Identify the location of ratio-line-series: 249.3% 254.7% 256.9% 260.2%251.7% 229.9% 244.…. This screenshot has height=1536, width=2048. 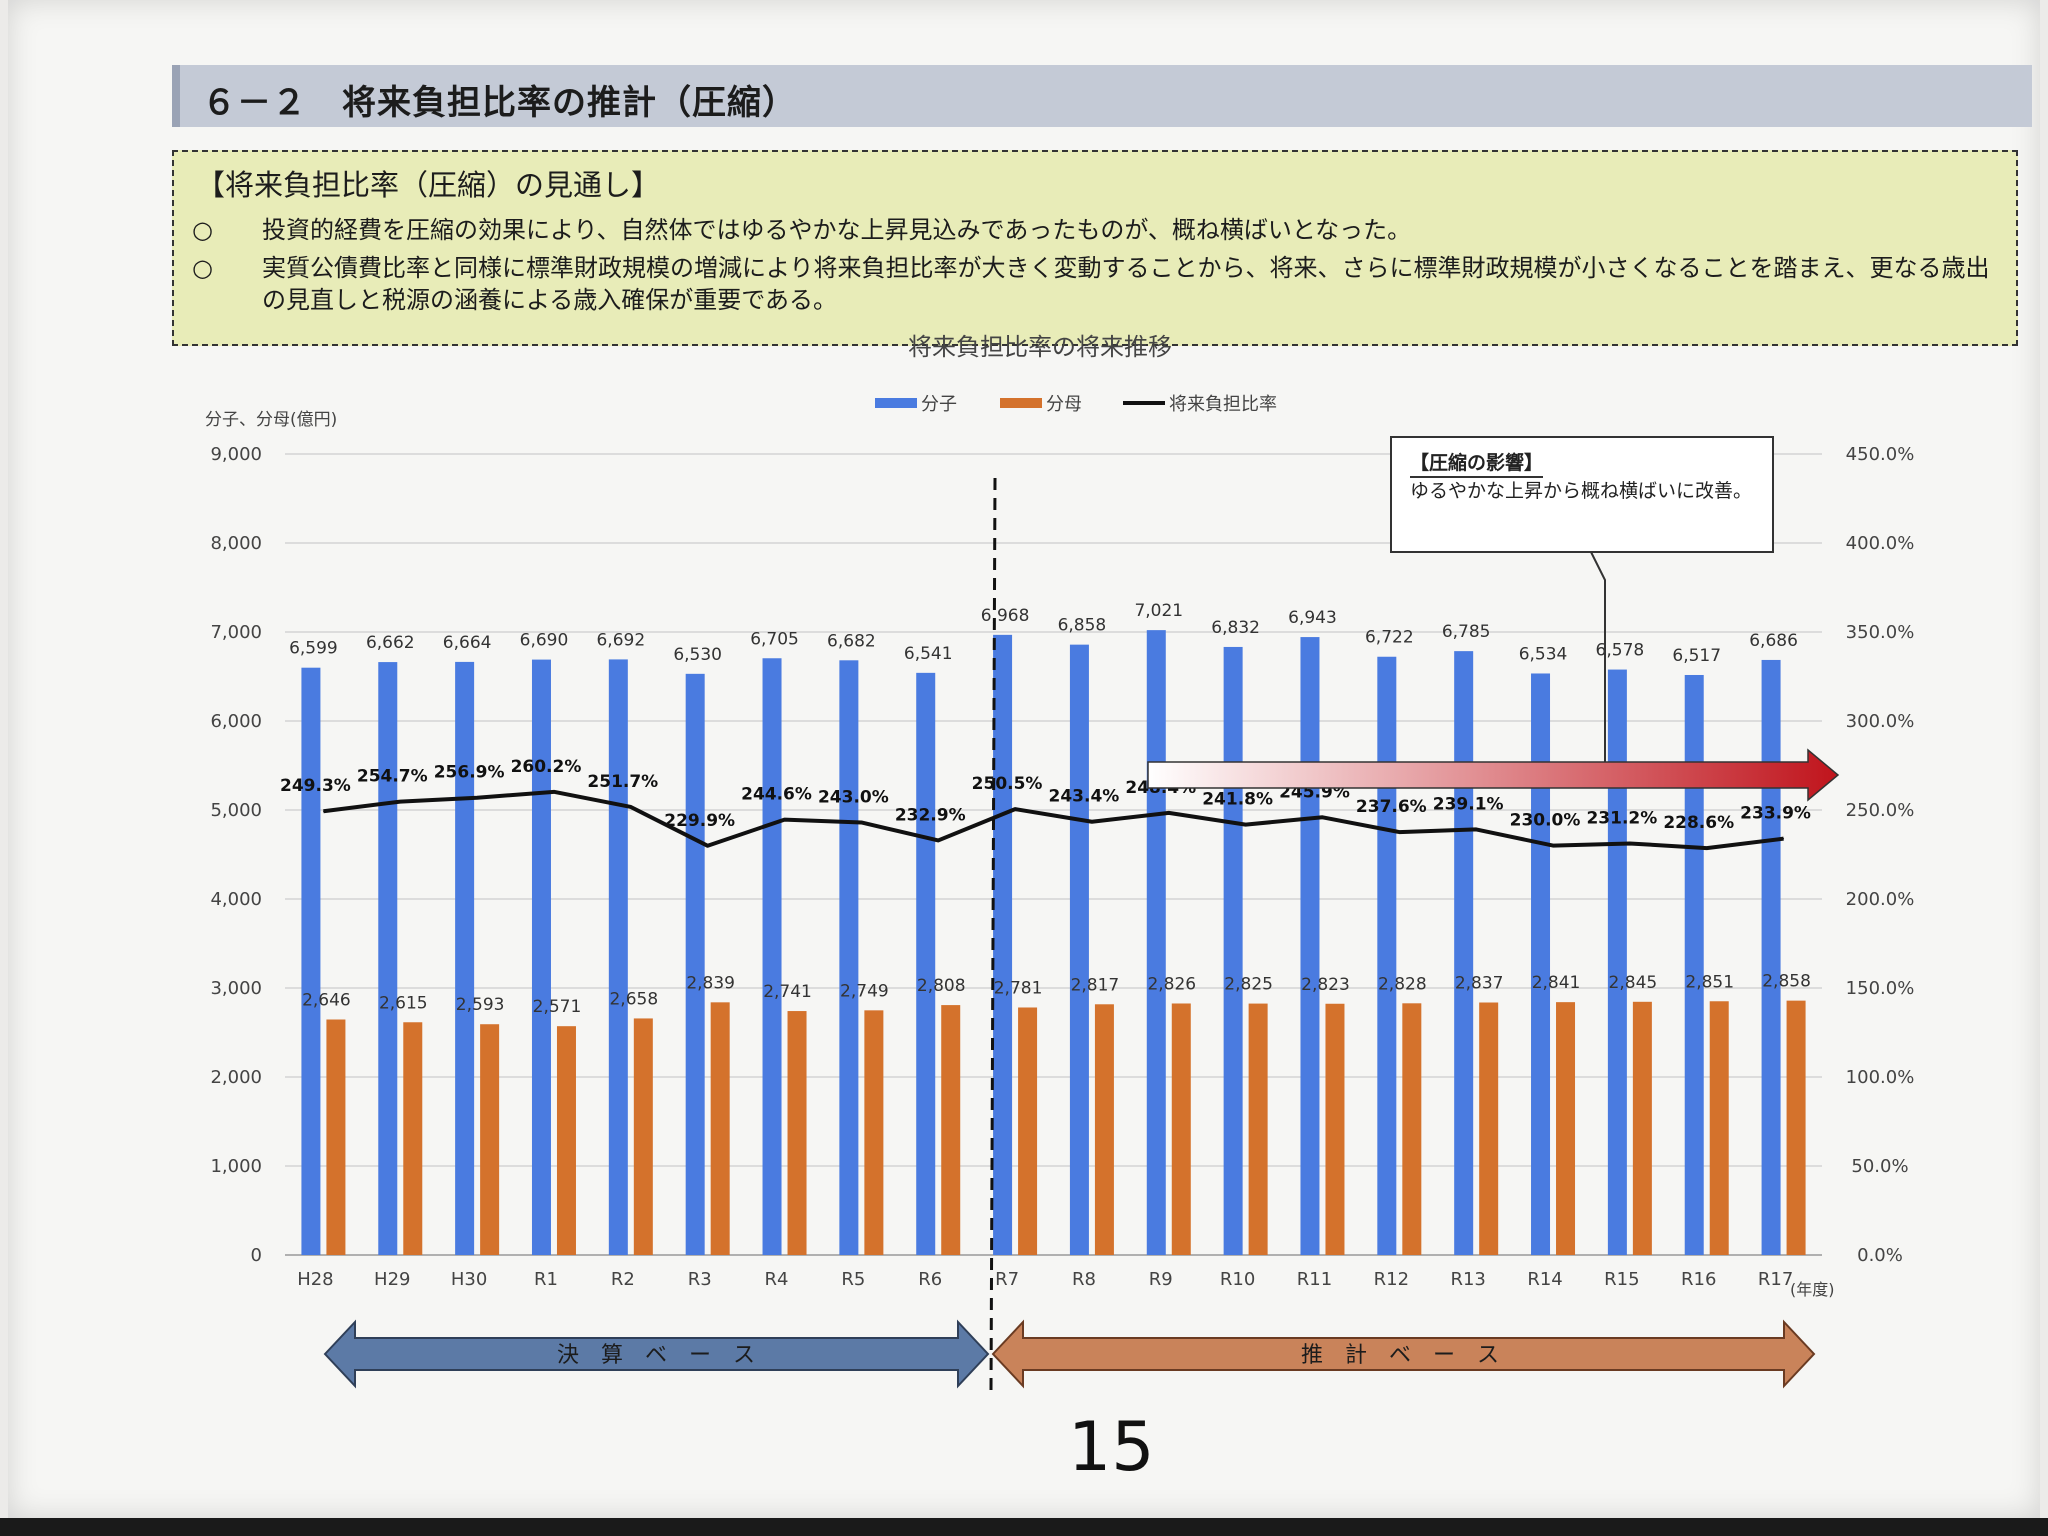
(1045, 804).